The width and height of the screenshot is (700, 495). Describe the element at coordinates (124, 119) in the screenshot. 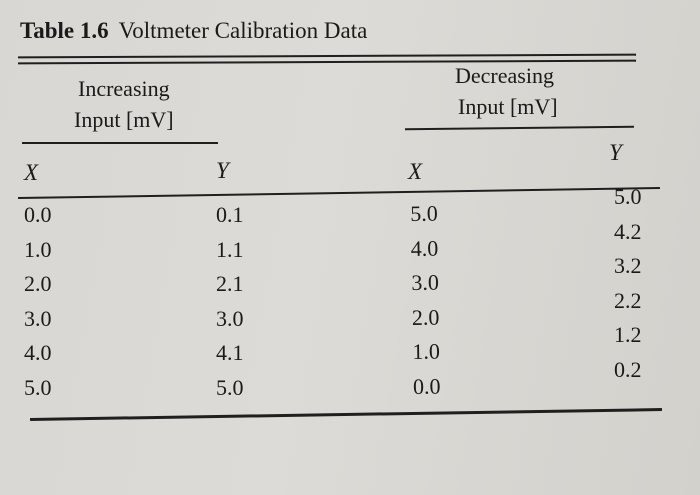

I see `increasing-header-line2: Input [mV]` at that location.